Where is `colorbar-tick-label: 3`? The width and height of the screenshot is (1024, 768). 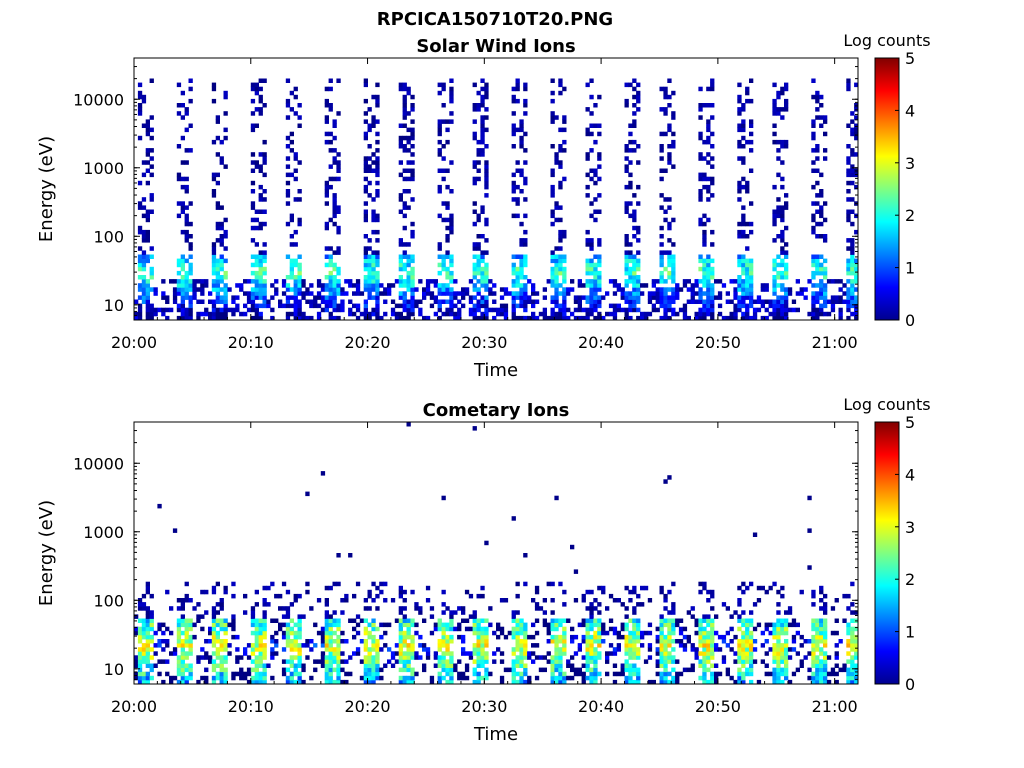
colorbar-tick-label: 3 is located at coordinates (910, 527).